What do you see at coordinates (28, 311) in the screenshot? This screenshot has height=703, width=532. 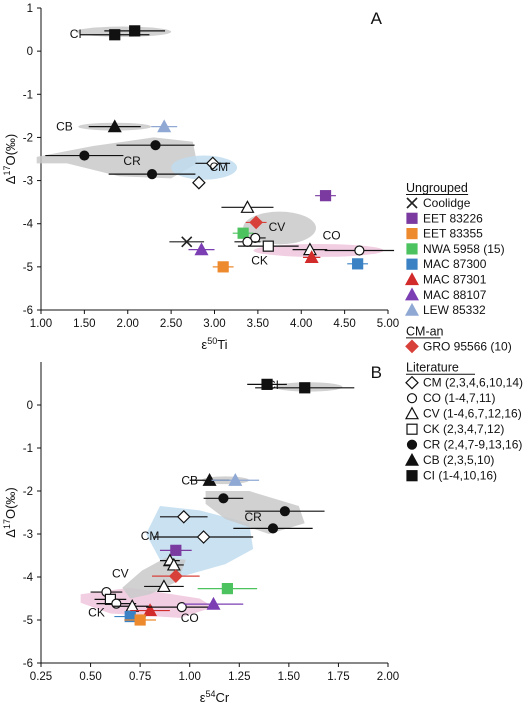 I see `y-tick-label: -6` at bounding box center [28, 311].